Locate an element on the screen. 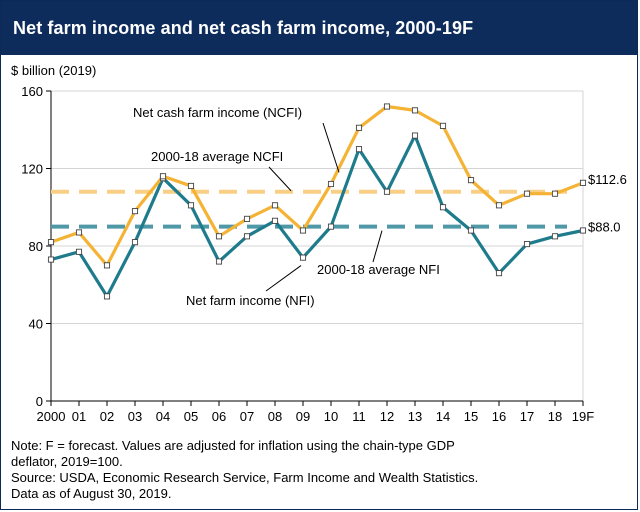  average-label-nfi: 2000-18 average NFI is located at coordinates (378, 269).